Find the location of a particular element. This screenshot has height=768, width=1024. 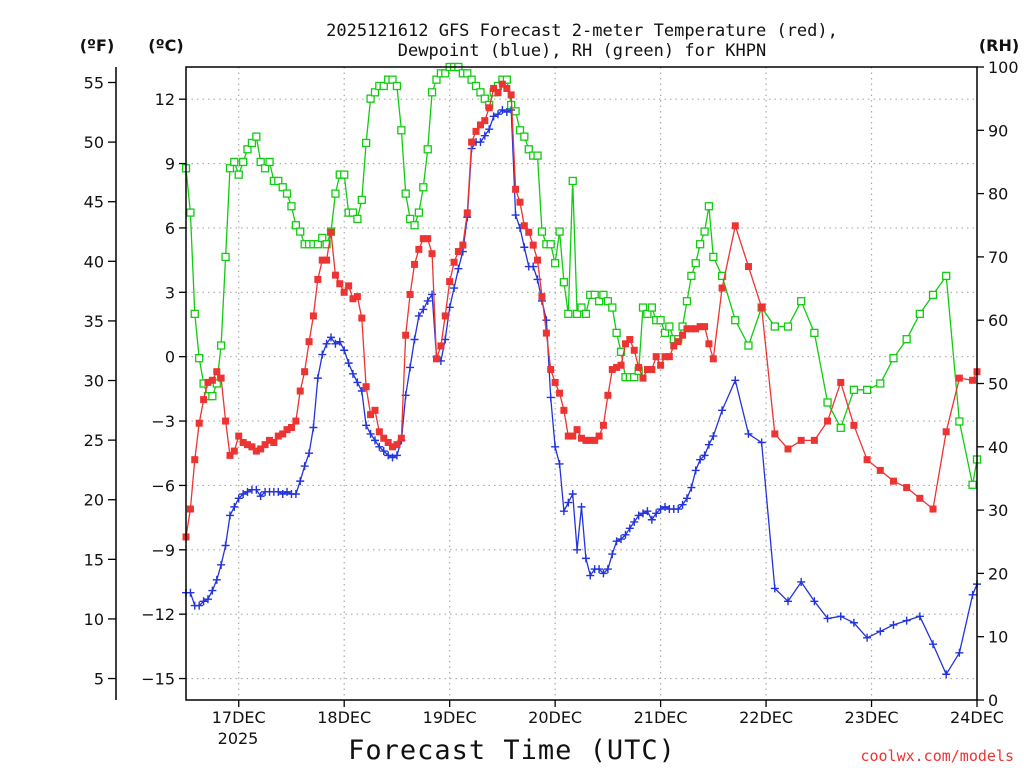

y-tick-label-f: 10 is located at coordinates (94, 619).